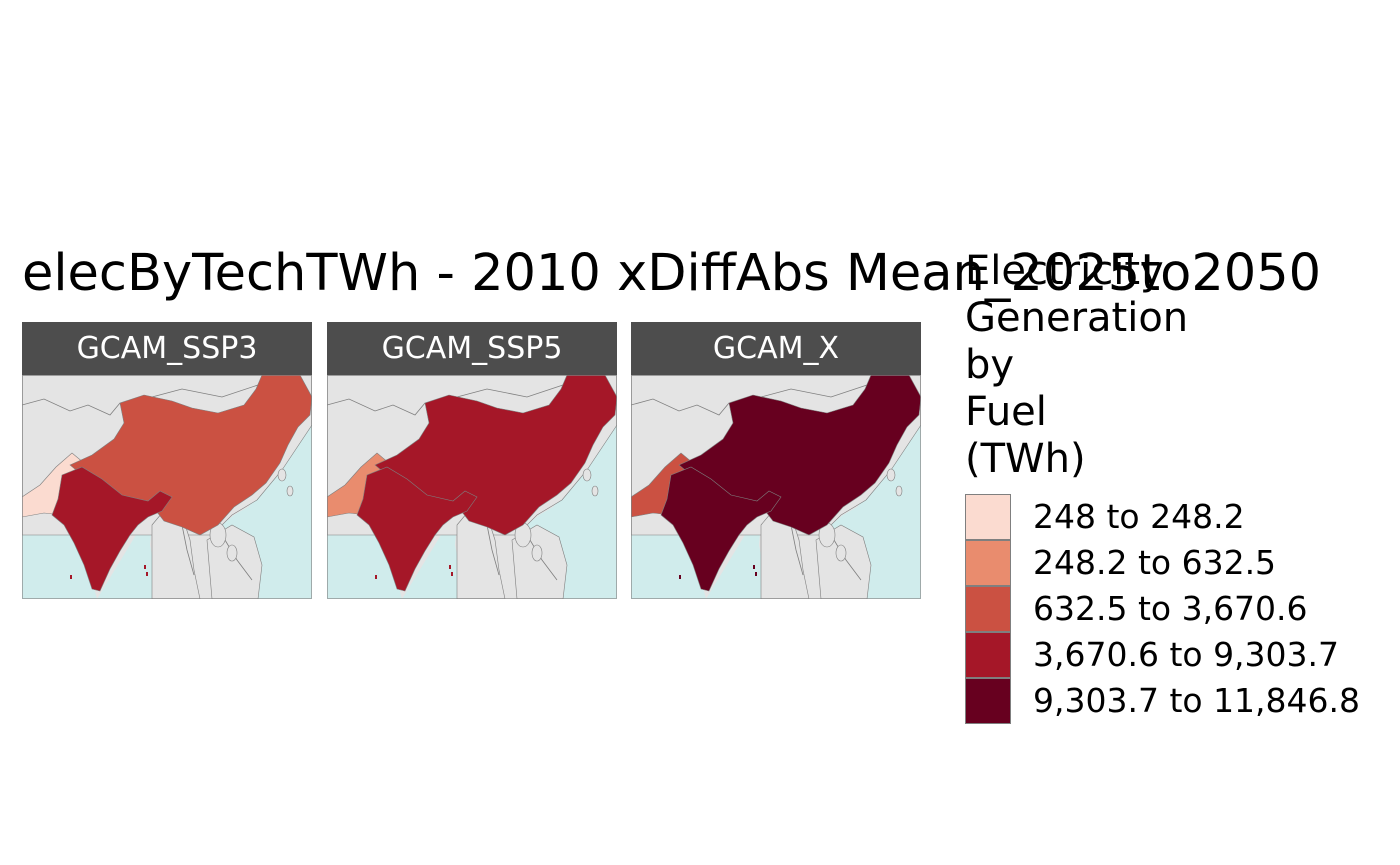 This screenshot has width=1400, height=865. Describe the element at coordinates (1006, 412) in the screenshot. I see `legend-title-line: Fuel` at that location.